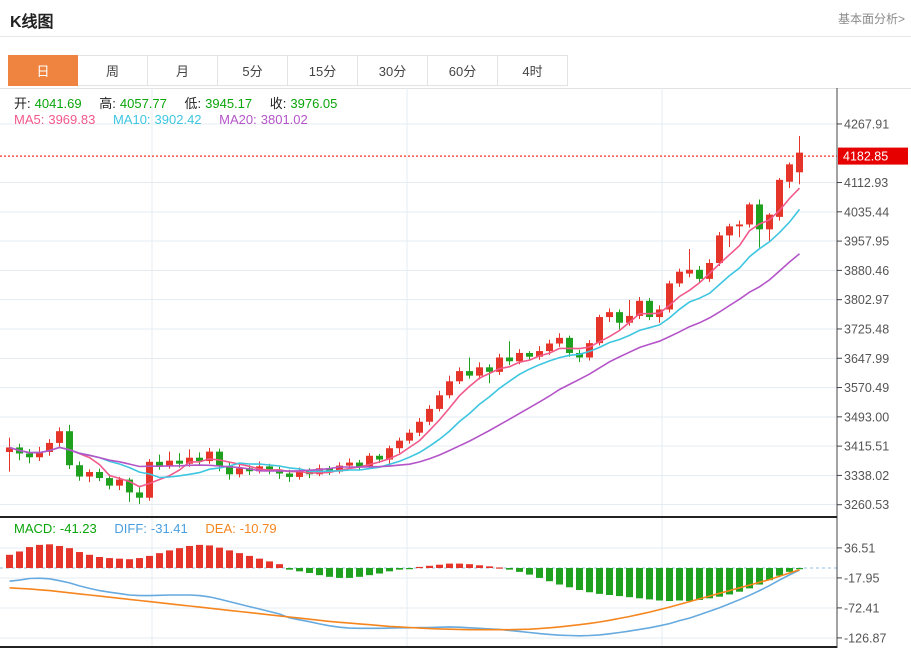 Image resolution: width=911 pixels, height=652 pixels. I want to click on svg-text: 3493.00, so click(866, 417).